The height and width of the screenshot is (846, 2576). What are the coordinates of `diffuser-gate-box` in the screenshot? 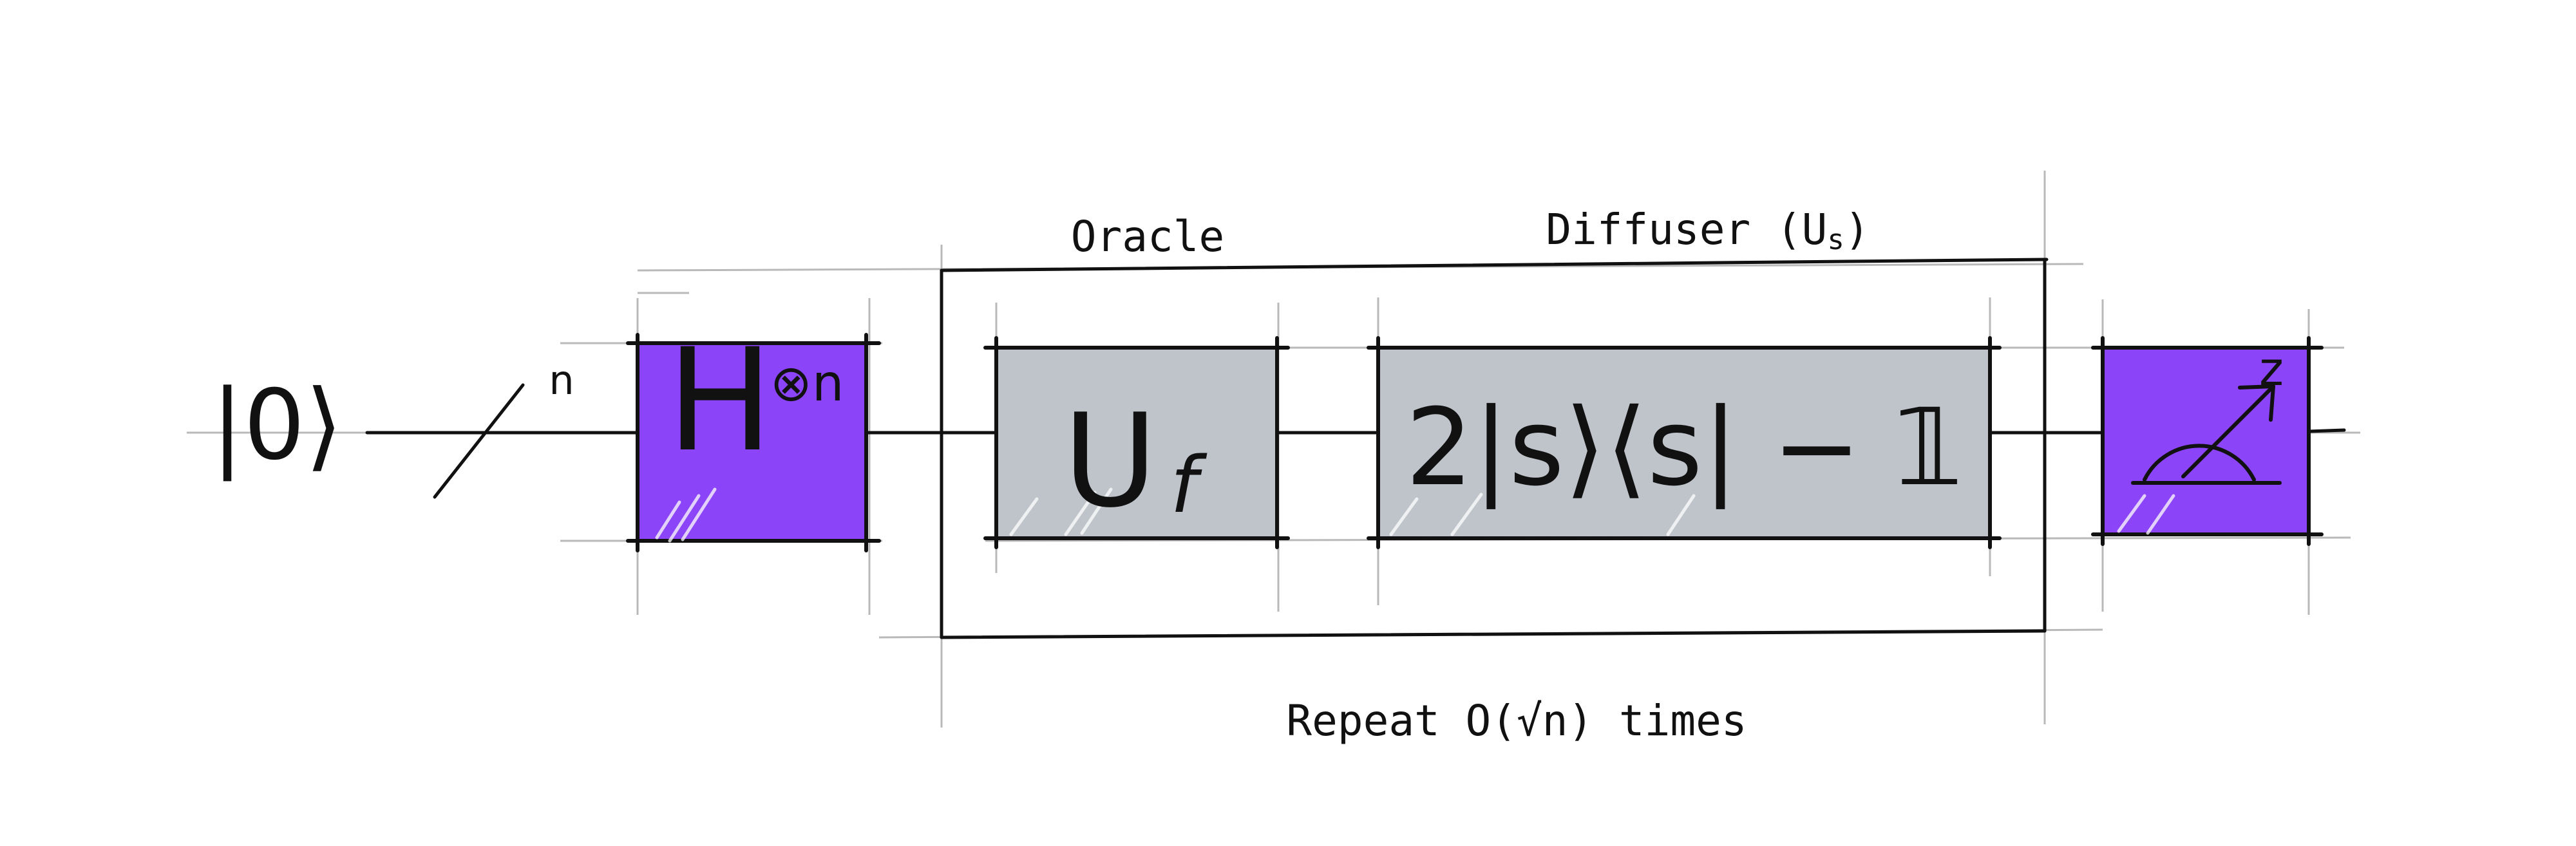 It's located at (1684, 443).